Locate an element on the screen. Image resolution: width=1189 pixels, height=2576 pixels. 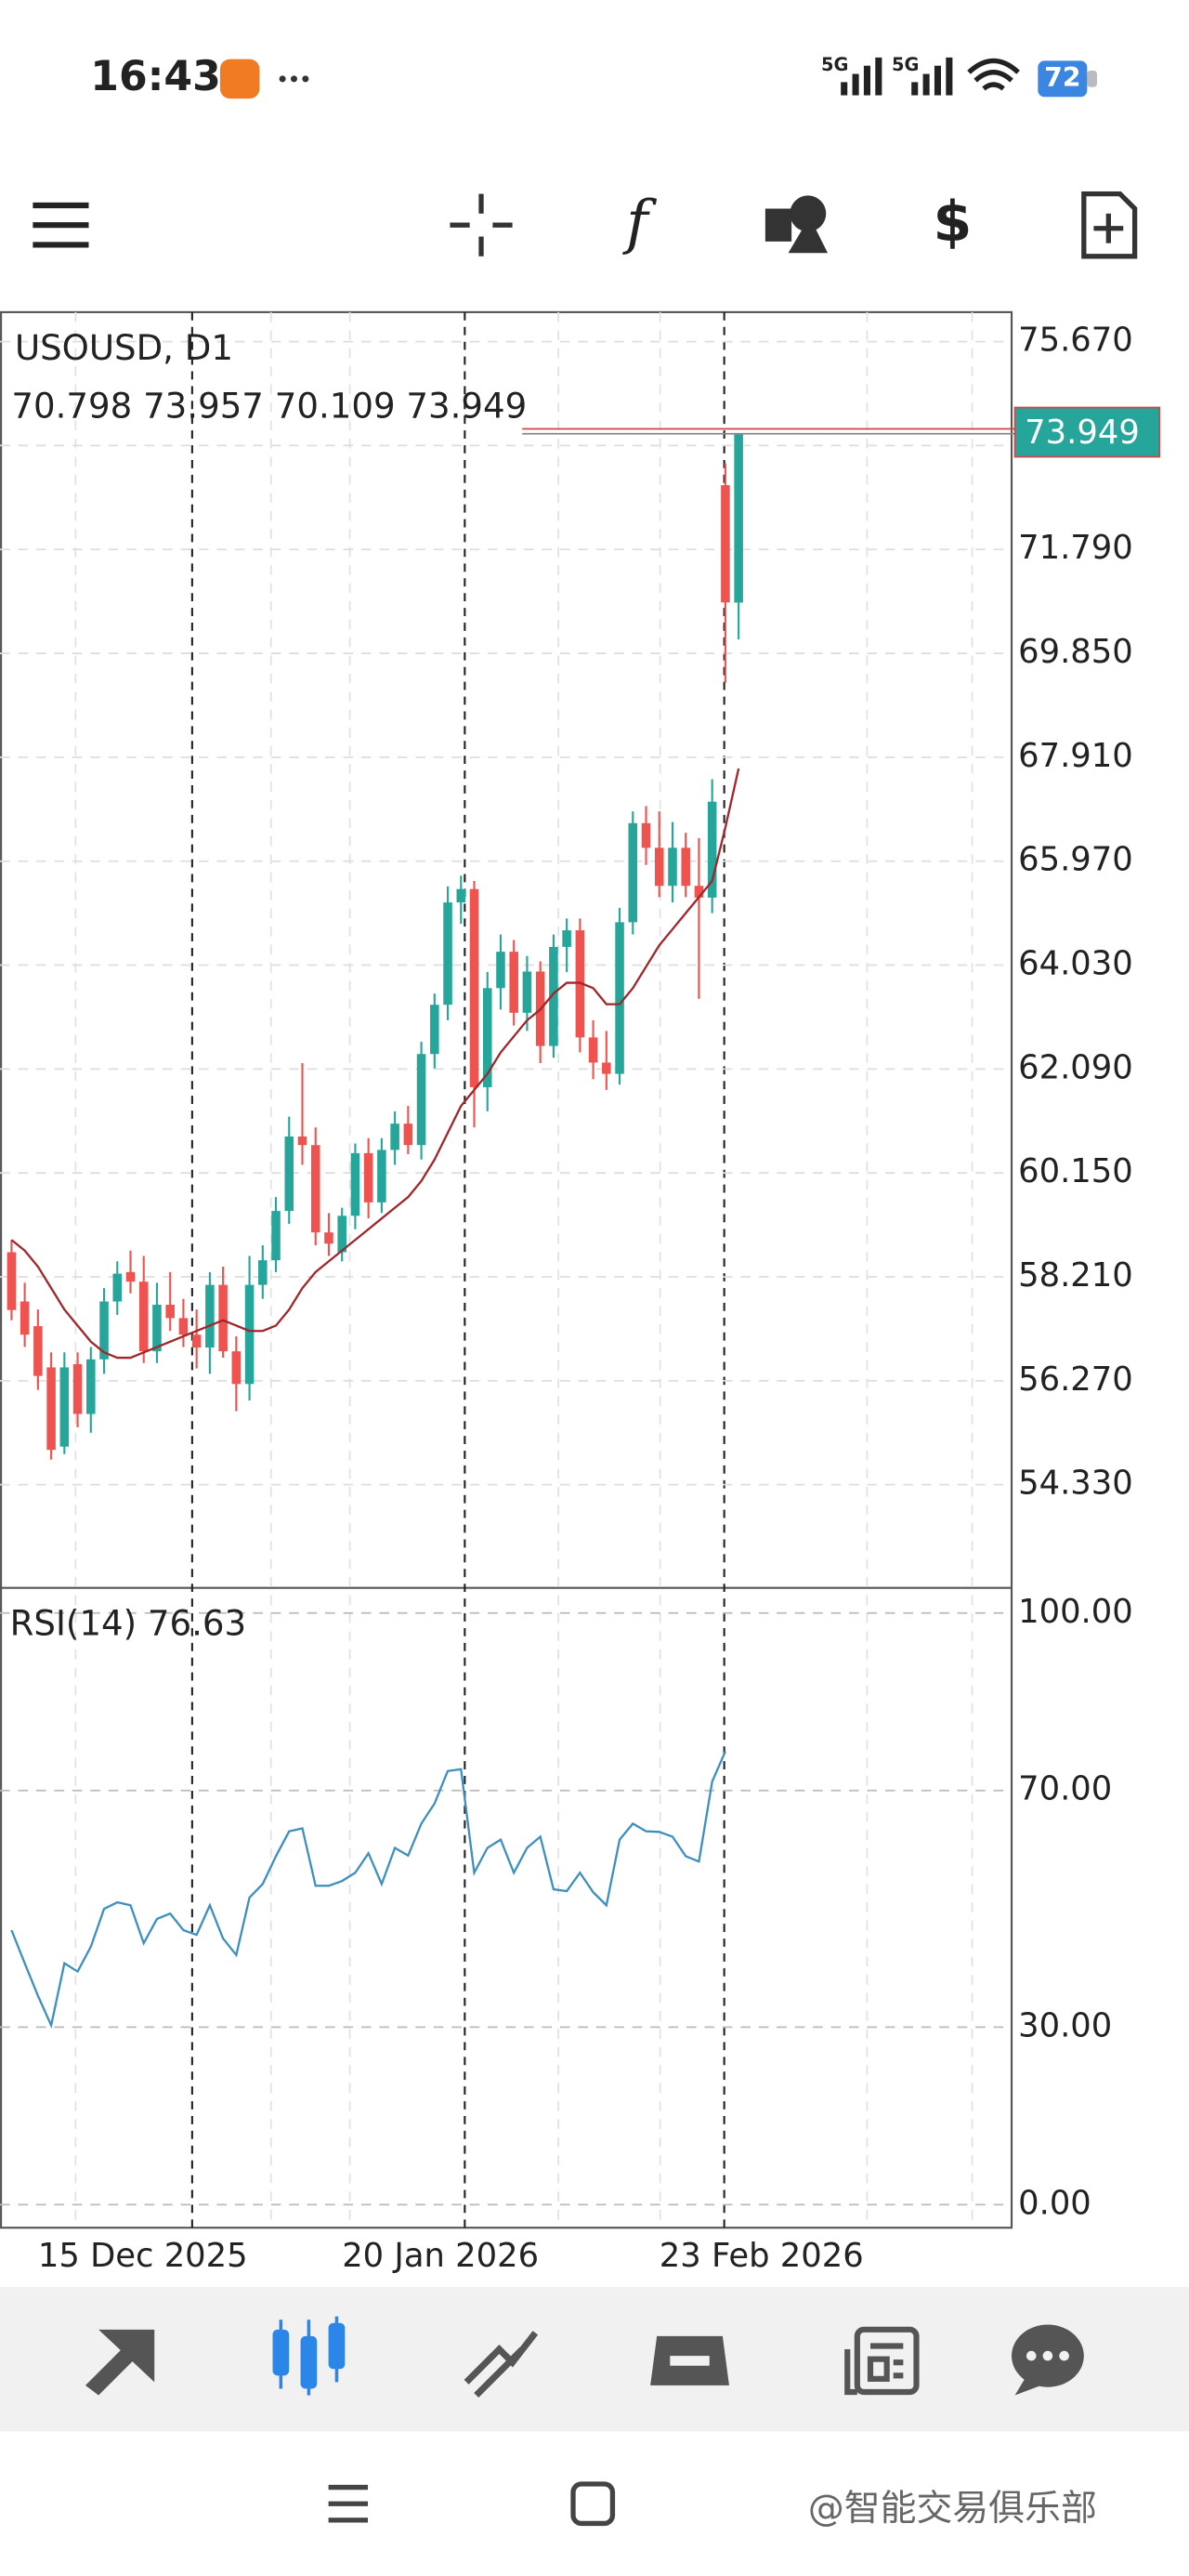
rsi-line is located at coordinates (368, 1890).